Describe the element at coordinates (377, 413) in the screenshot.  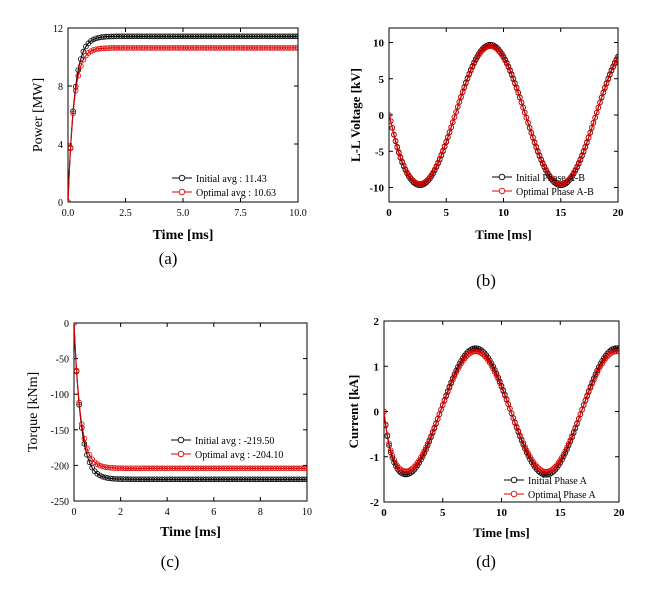
I see `y-tick-label: 0` at that location.